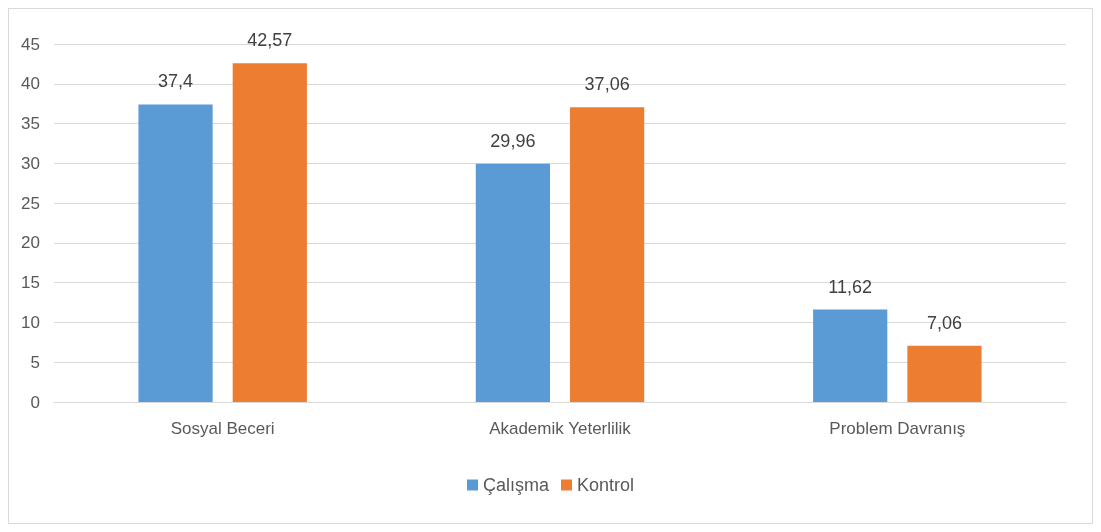  Describe the element at coordinates (30, 44) in the screenshot. I see `y-tick-label: 45` at that location.